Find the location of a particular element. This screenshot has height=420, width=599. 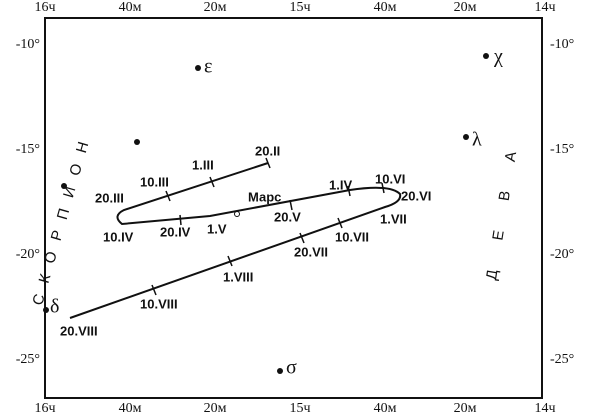

date-label: 1.V is located at coordinates (217, 228).